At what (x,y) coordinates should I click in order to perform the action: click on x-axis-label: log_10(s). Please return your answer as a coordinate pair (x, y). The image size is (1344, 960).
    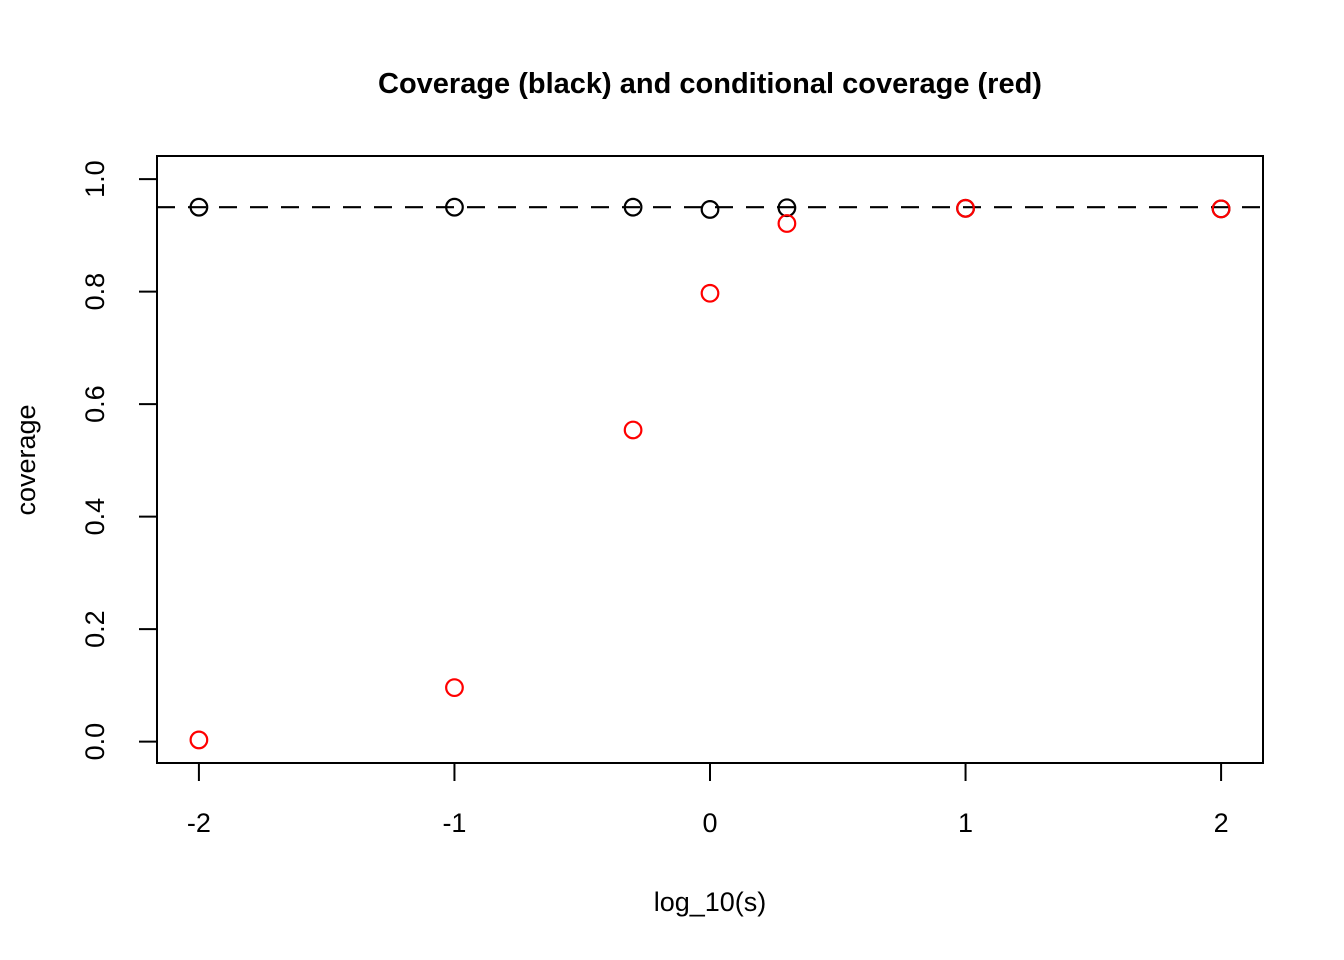
    Looking at the image, I should click on (710, 902).